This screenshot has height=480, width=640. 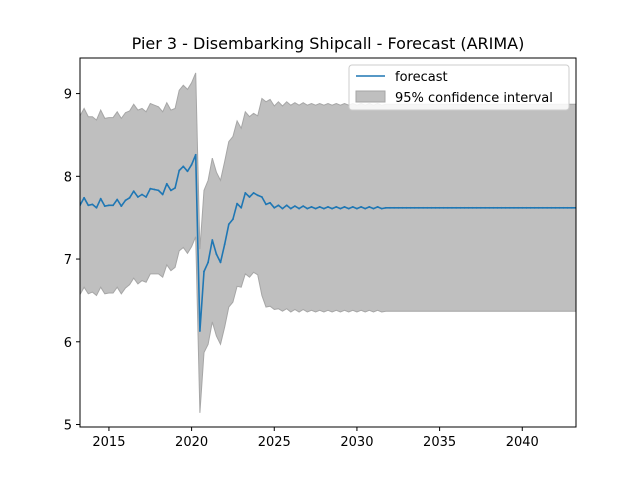 I want to click on x-tick-label: 2040, so click(x=522, y=442).